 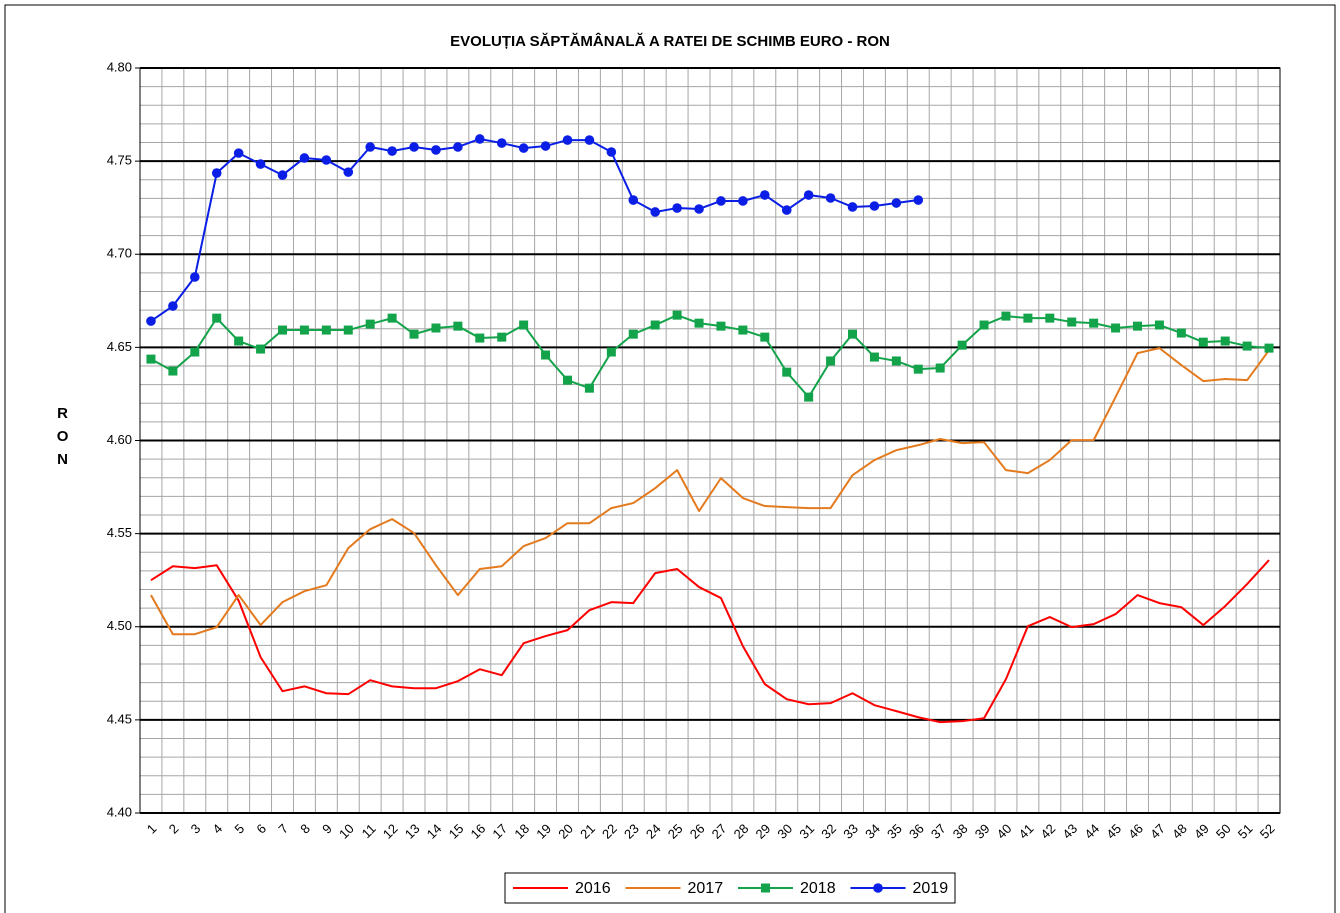 What do you see at coordinates (818, 888) in the screenshot?
I see `legend-label: 2018` at bounding box center [818, 888].